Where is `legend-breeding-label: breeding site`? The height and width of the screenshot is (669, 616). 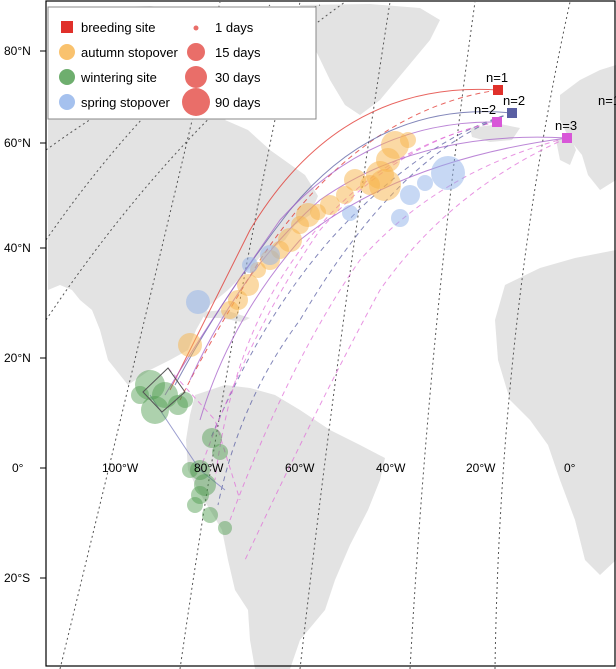 legend-breeding-label: breeding site is located at coordinates (118, 27).